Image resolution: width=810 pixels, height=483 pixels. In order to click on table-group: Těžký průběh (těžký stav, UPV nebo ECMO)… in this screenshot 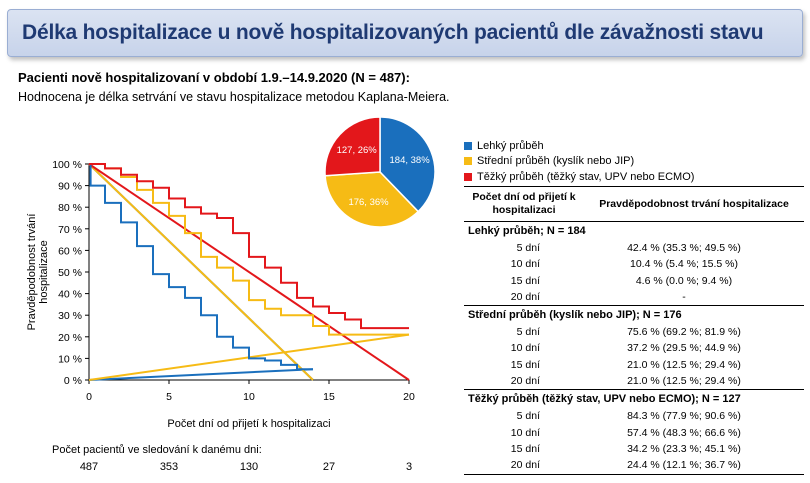, I will do `click(634, 432)`.